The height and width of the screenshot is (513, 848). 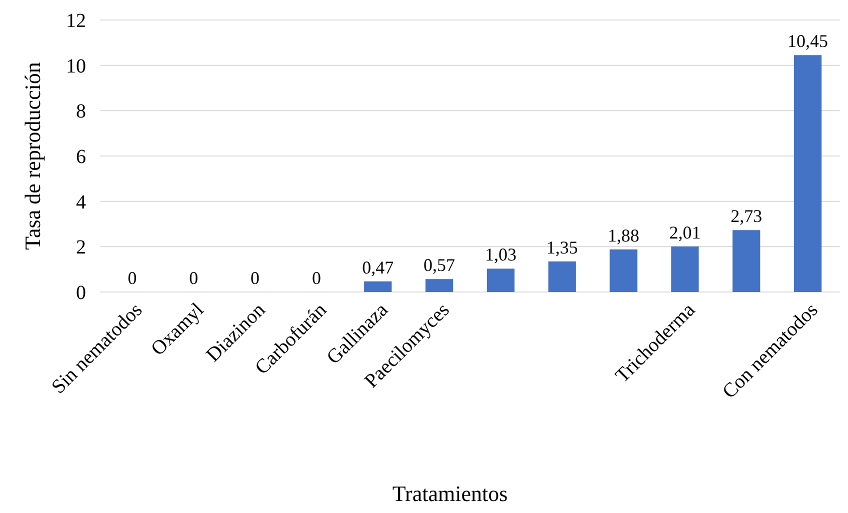 What do you see at coordinates (76, 66) in the screenshot?
I see `y-tick-label: 10` at bounding box center [76, 66].